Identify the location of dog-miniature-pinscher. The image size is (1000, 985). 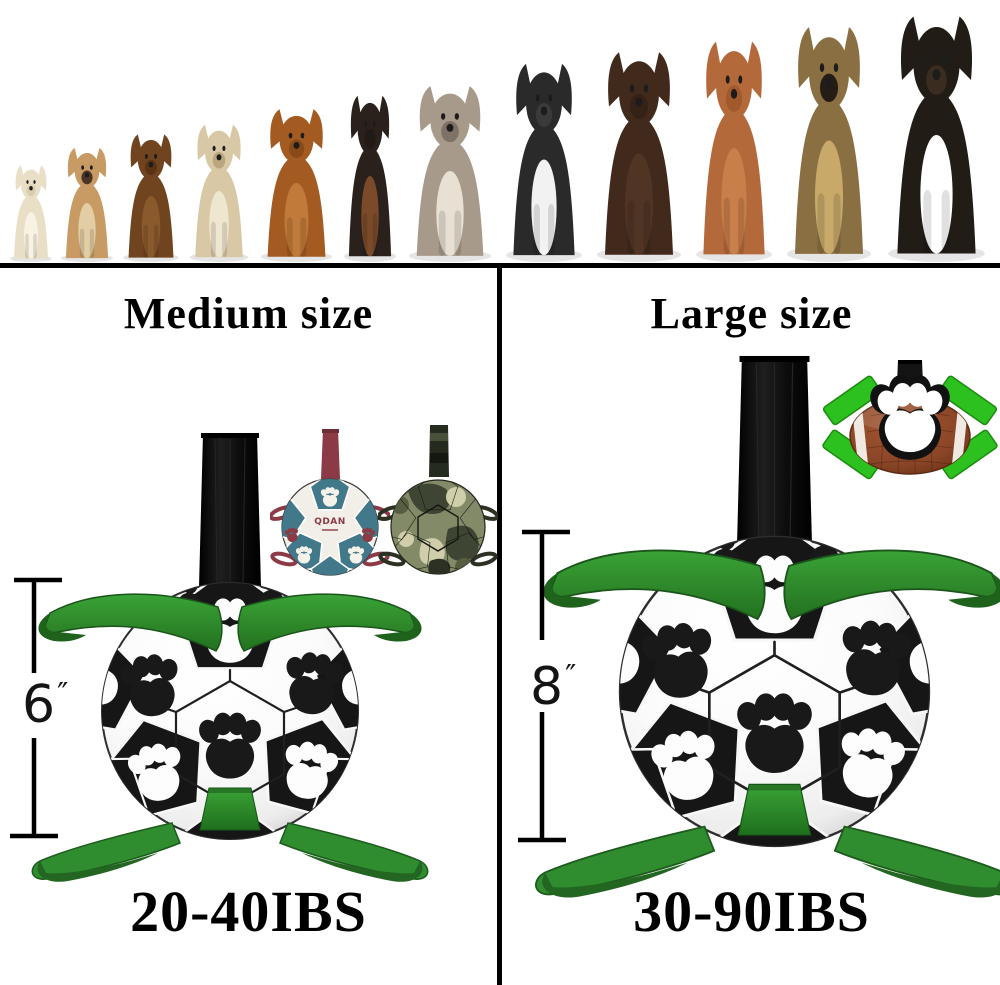
(370, 178).